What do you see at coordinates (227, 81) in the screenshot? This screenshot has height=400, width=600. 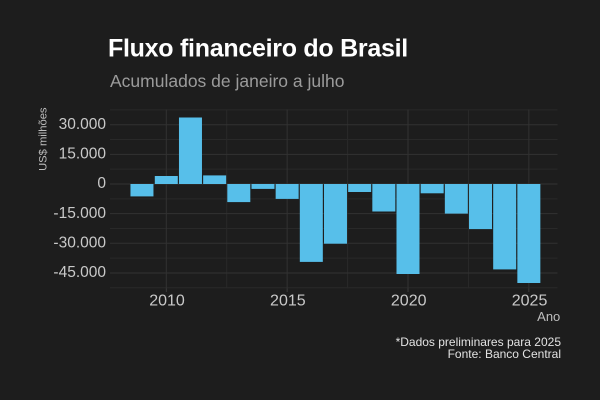 I see `svg-text: Acumulados de janeiro a julho` at bounding box center [227, 81].